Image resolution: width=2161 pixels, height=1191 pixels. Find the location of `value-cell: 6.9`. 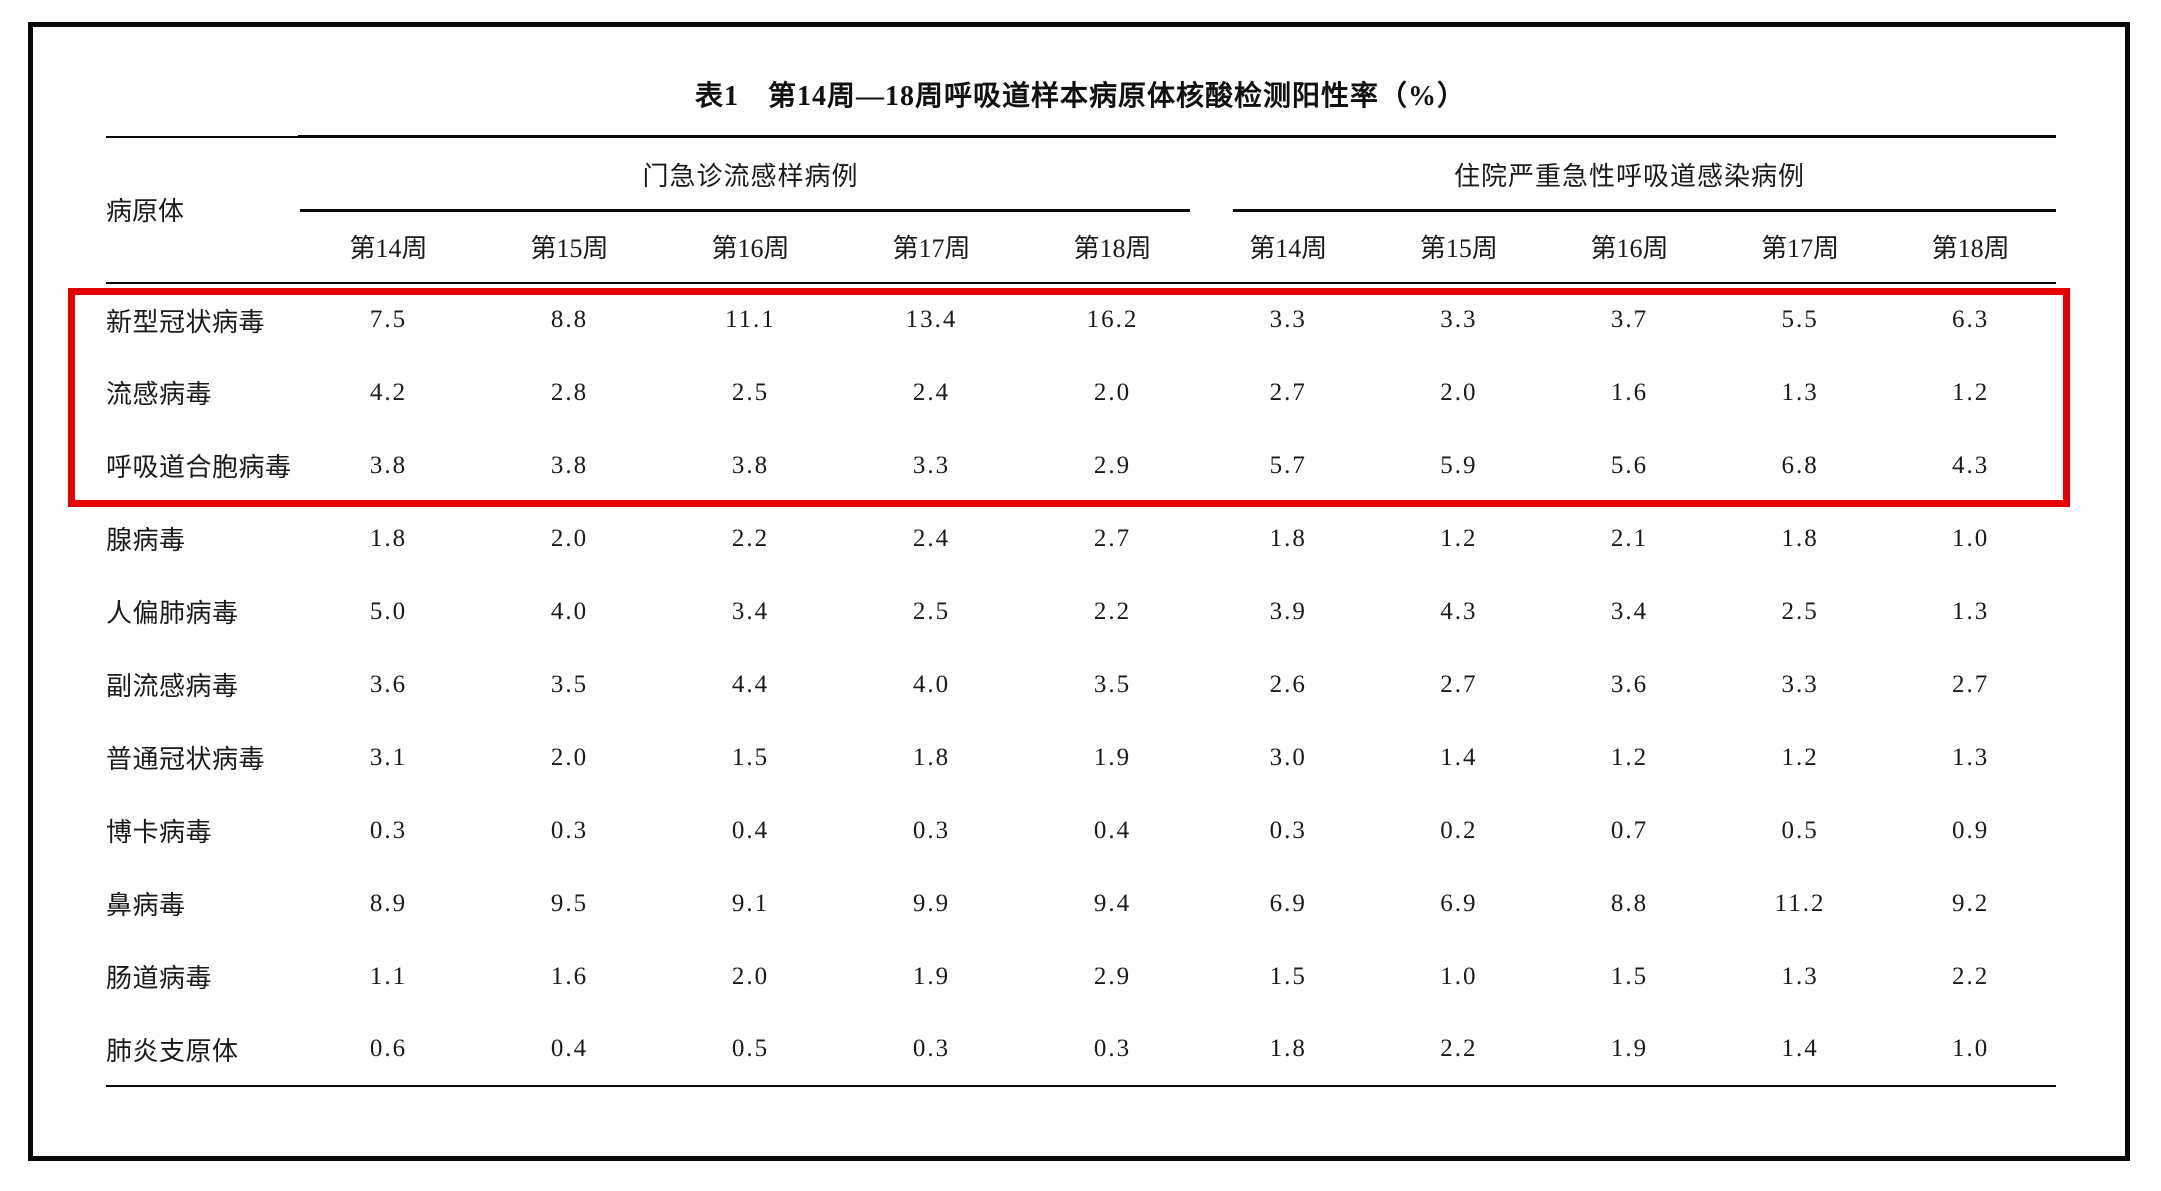

value-cell: 6.9 is located at coordinates (1288, 903).